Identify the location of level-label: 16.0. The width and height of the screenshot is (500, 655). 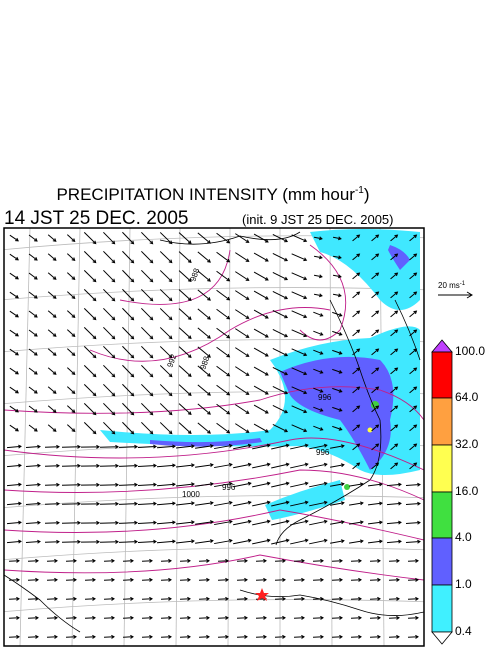
(467, 491).